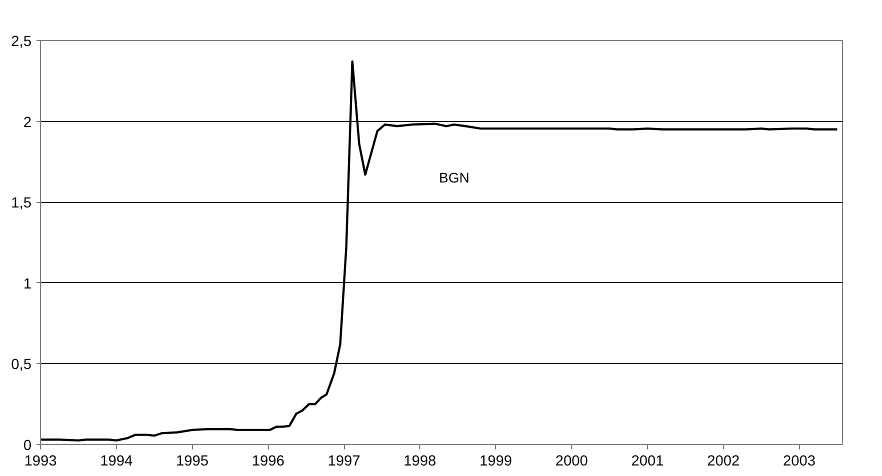 The image size is (882, 476). What do you see at coordinates (27, 284) in the screenshot?
I see `y-tick-label: 1` at bounding box center [27, 284].